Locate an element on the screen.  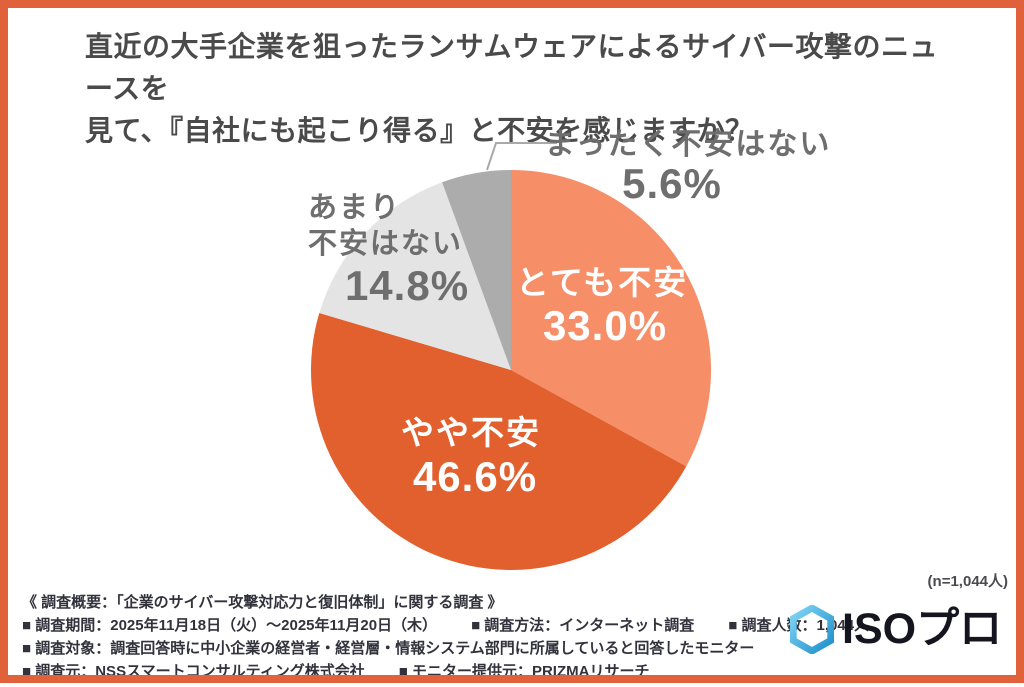
survey-monitor-provider: ■ モニター提供元：PRIZMAリサーチ is located at coordinates (524, 671).